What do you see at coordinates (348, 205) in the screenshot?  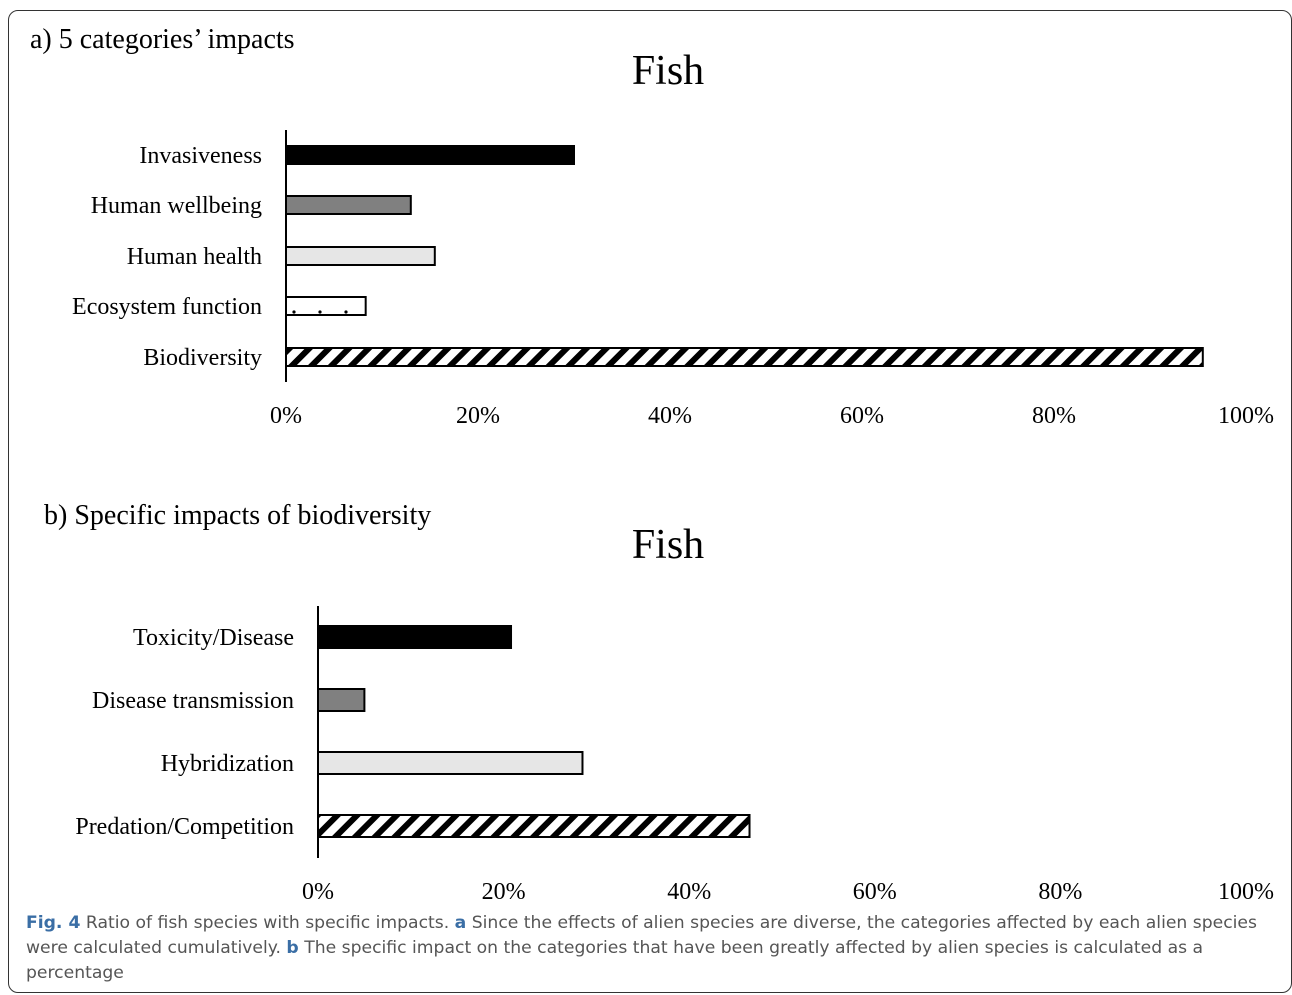 I see `bar-human-wellbeing` at bounding box center [348, 205].